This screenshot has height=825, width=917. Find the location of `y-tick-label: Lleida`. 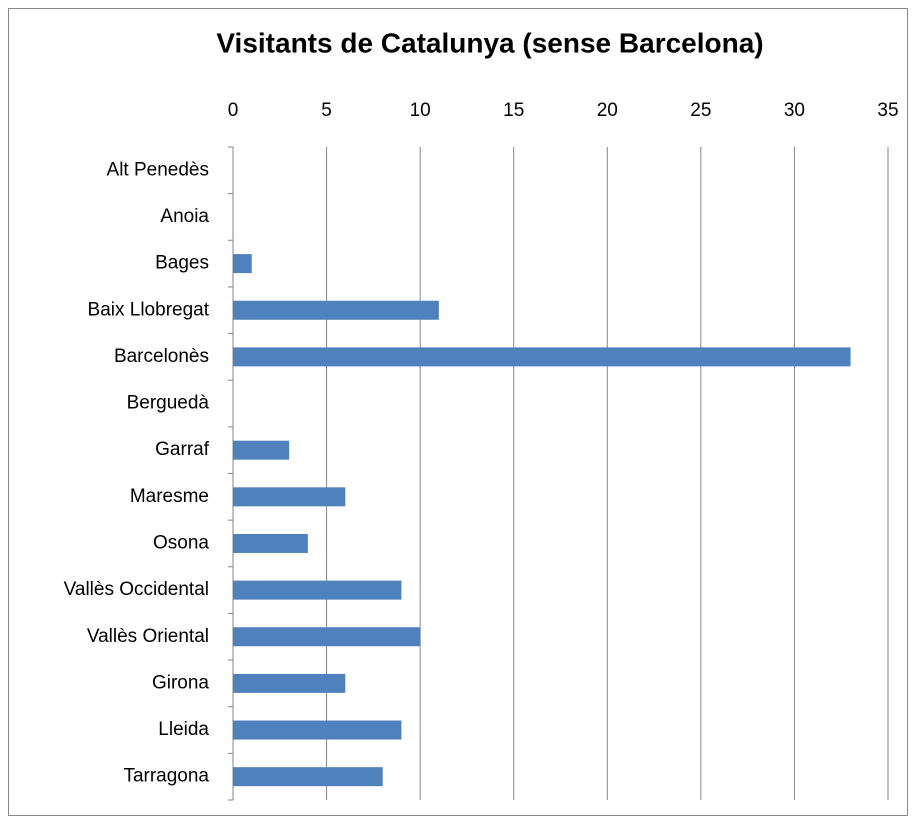

y-tick-label: Lleida is located at coordinates (183, 729).